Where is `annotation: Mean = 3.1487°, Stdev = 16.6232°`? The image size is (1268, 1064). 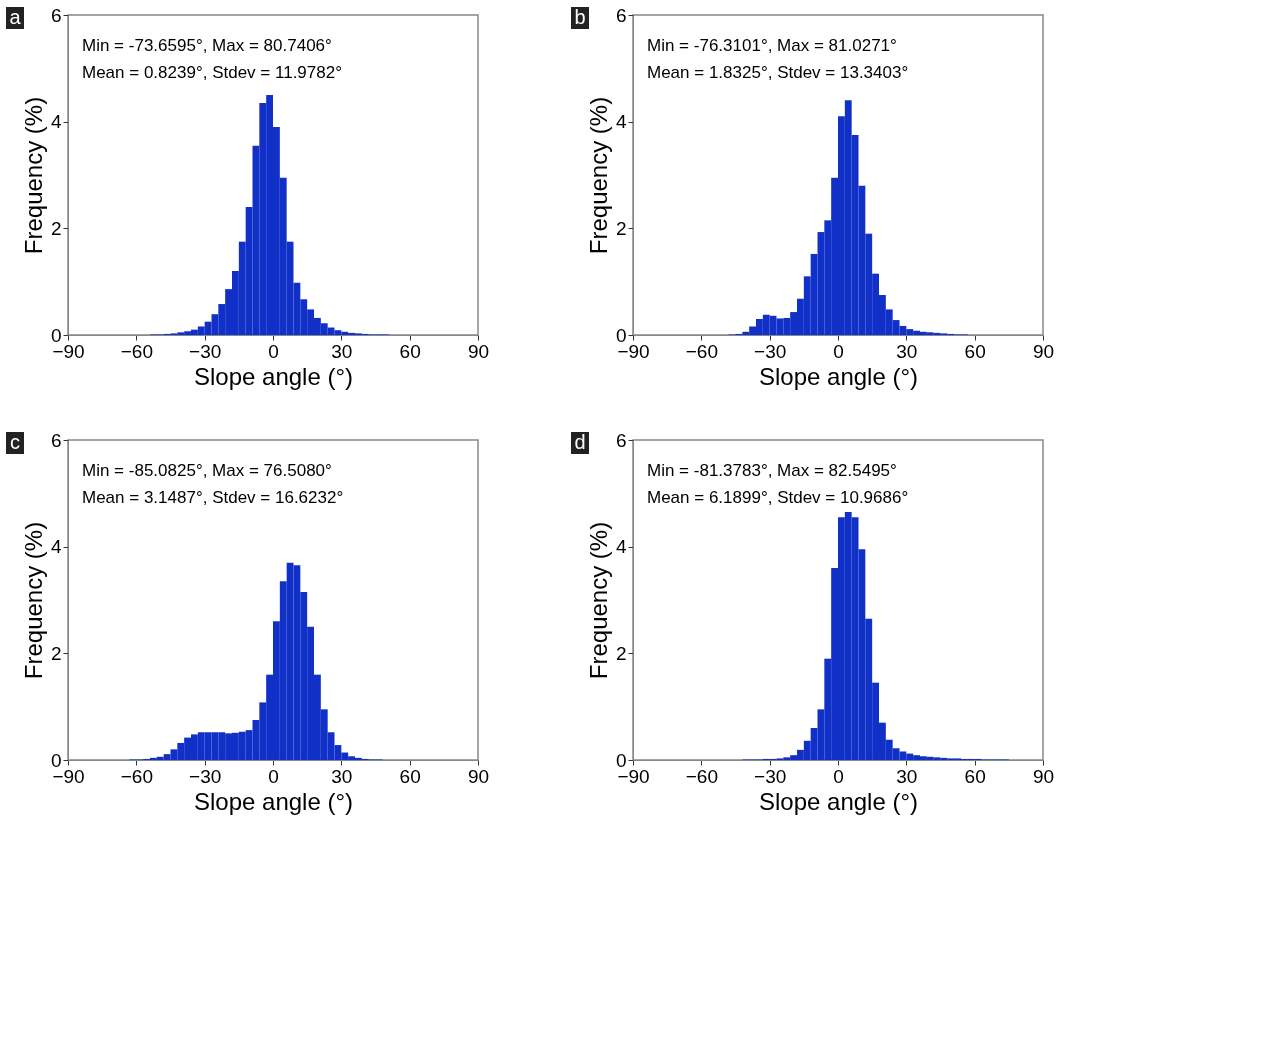 annotation: Mean = 3.1487°, Stdev = 16.6232° is located at coordinates (213, 497).